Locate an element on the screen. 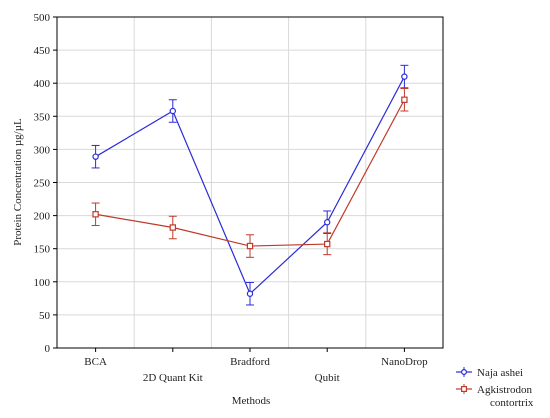 This screenshot has height=418, width=550. x-tick-label: BCA is located at coordinates (95, 362).